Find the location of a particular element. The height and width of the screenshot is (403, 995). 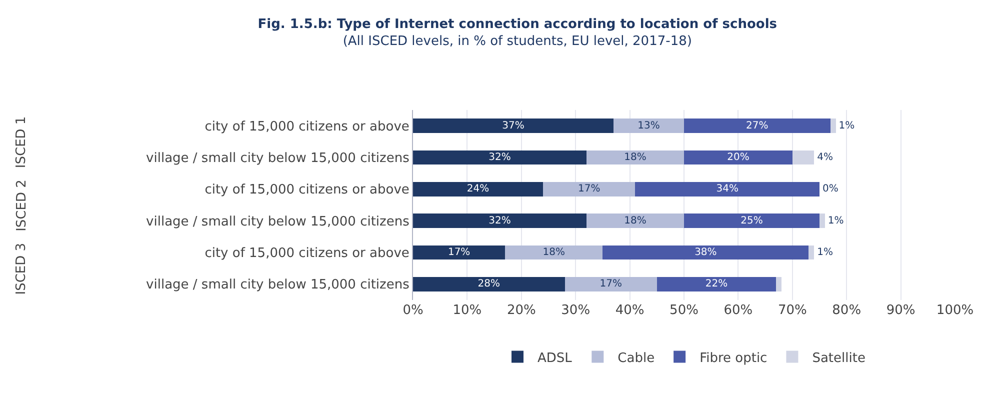

legend-label: Fibre optic is located at coordinates (734, 358).